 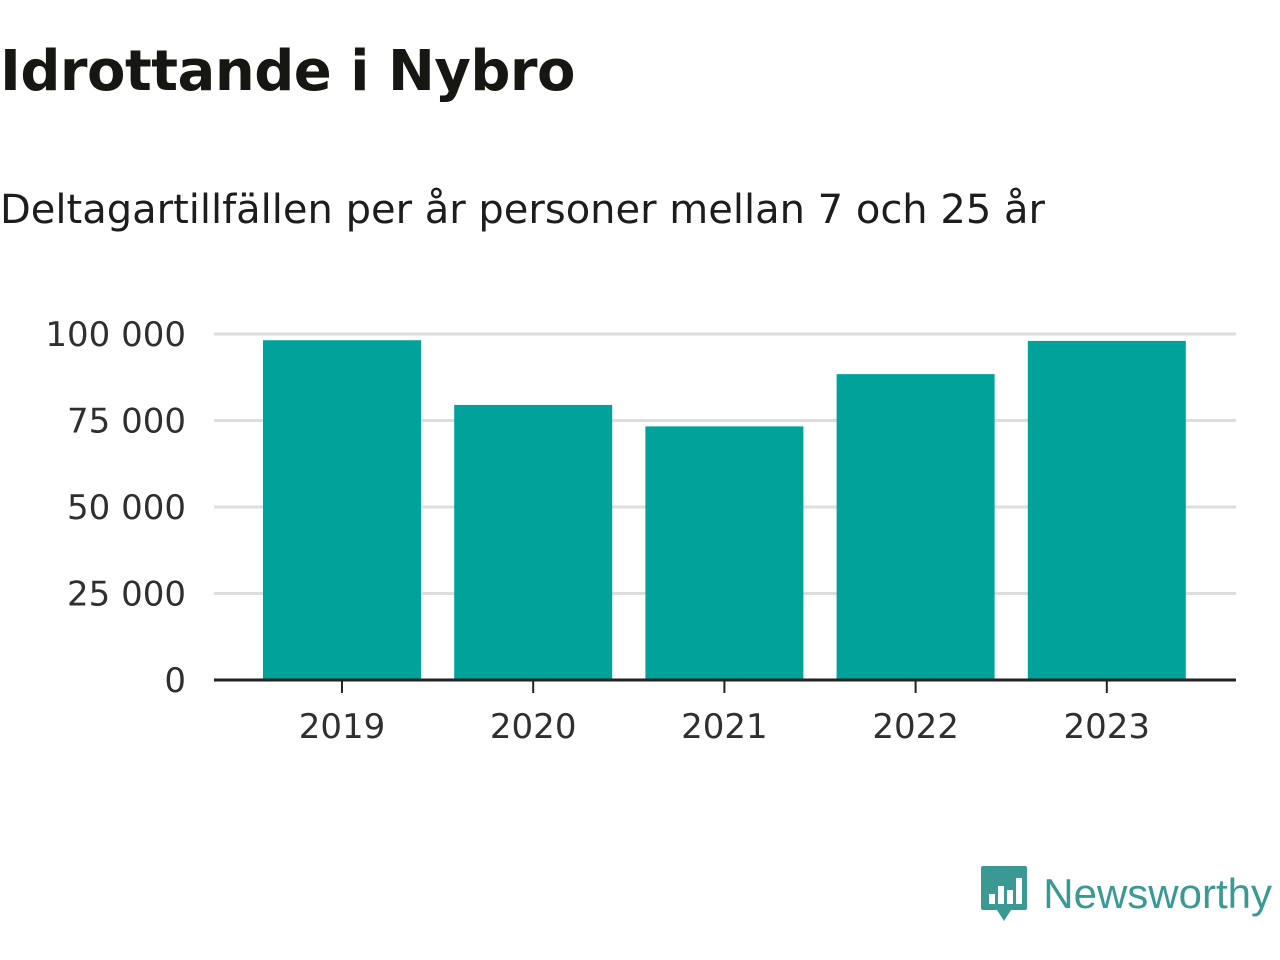 I want to click on x-tick-label: 2019, so click(x=342, y=727).